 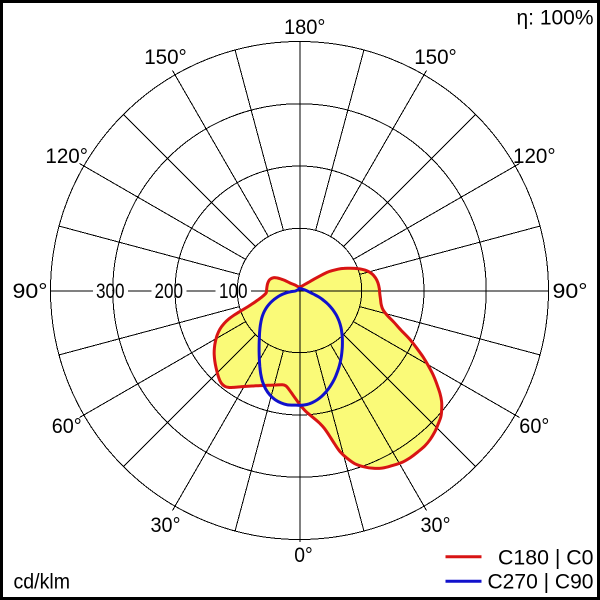 I want to click on svg-text: 100, so click(x=233, y=290).